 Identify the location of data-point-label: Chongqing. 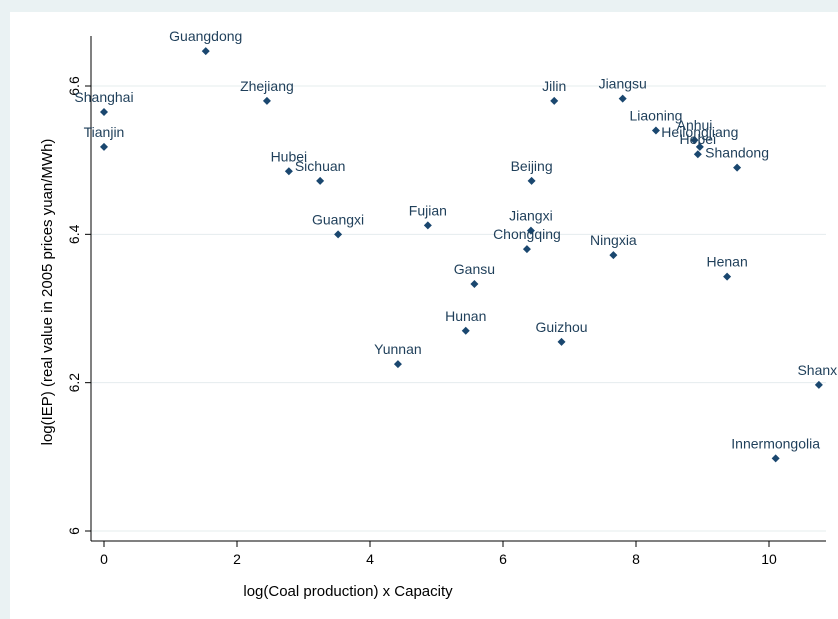
(527, 234).